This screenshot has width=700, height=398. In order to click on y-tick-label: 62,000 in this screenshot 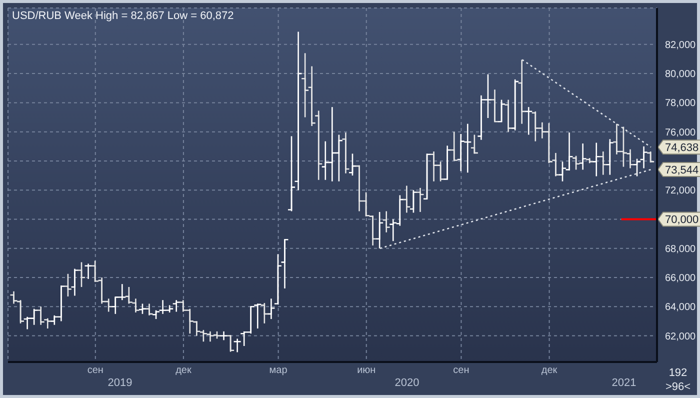, I will do `click(680, 336)`.